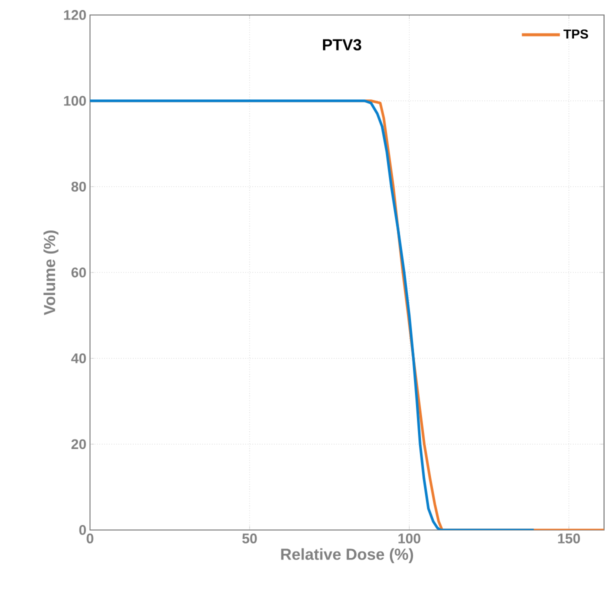 The width and height of the screenshot is (605, 595). I want to click on y-tick-label: 20, so click(78, 444).